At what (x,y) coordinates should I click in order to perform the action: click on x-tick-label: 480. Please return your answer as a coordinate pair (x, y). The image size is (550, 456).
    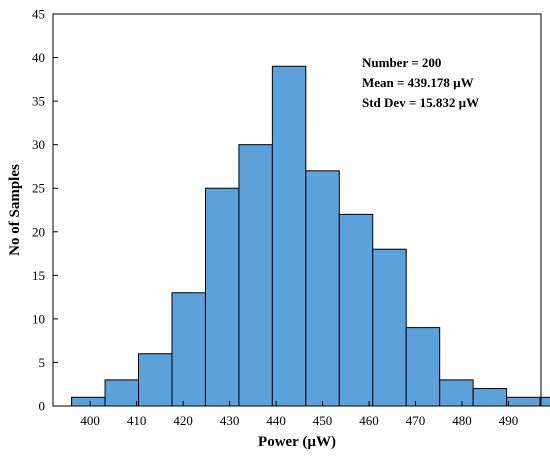
    Looking at the image, I should click on (462, 420).